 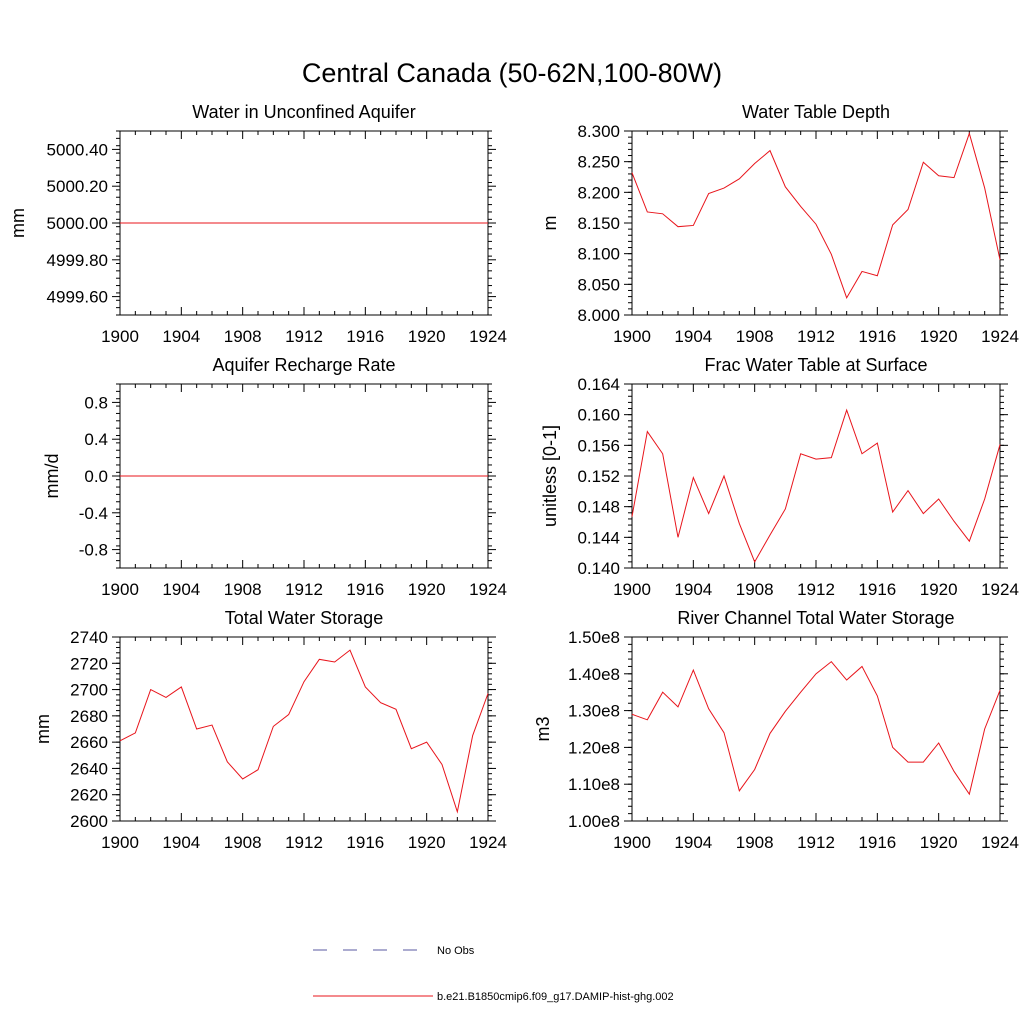 What do you see at coordinates (89, 663) in the screenshot?
I see `y-tick-label: 2720` at bounding box center [89, 663].